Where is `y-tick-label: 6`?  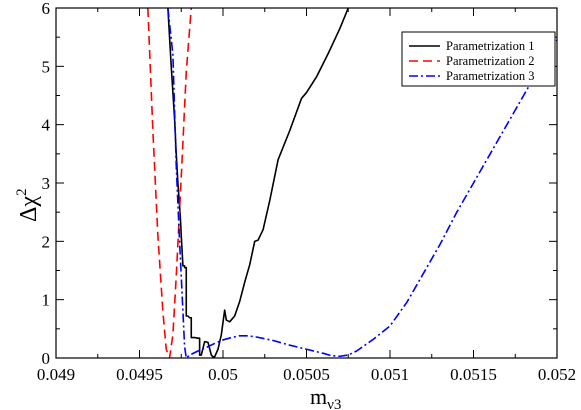
y-tick-label: 6 is located at coordinates (46, 9).